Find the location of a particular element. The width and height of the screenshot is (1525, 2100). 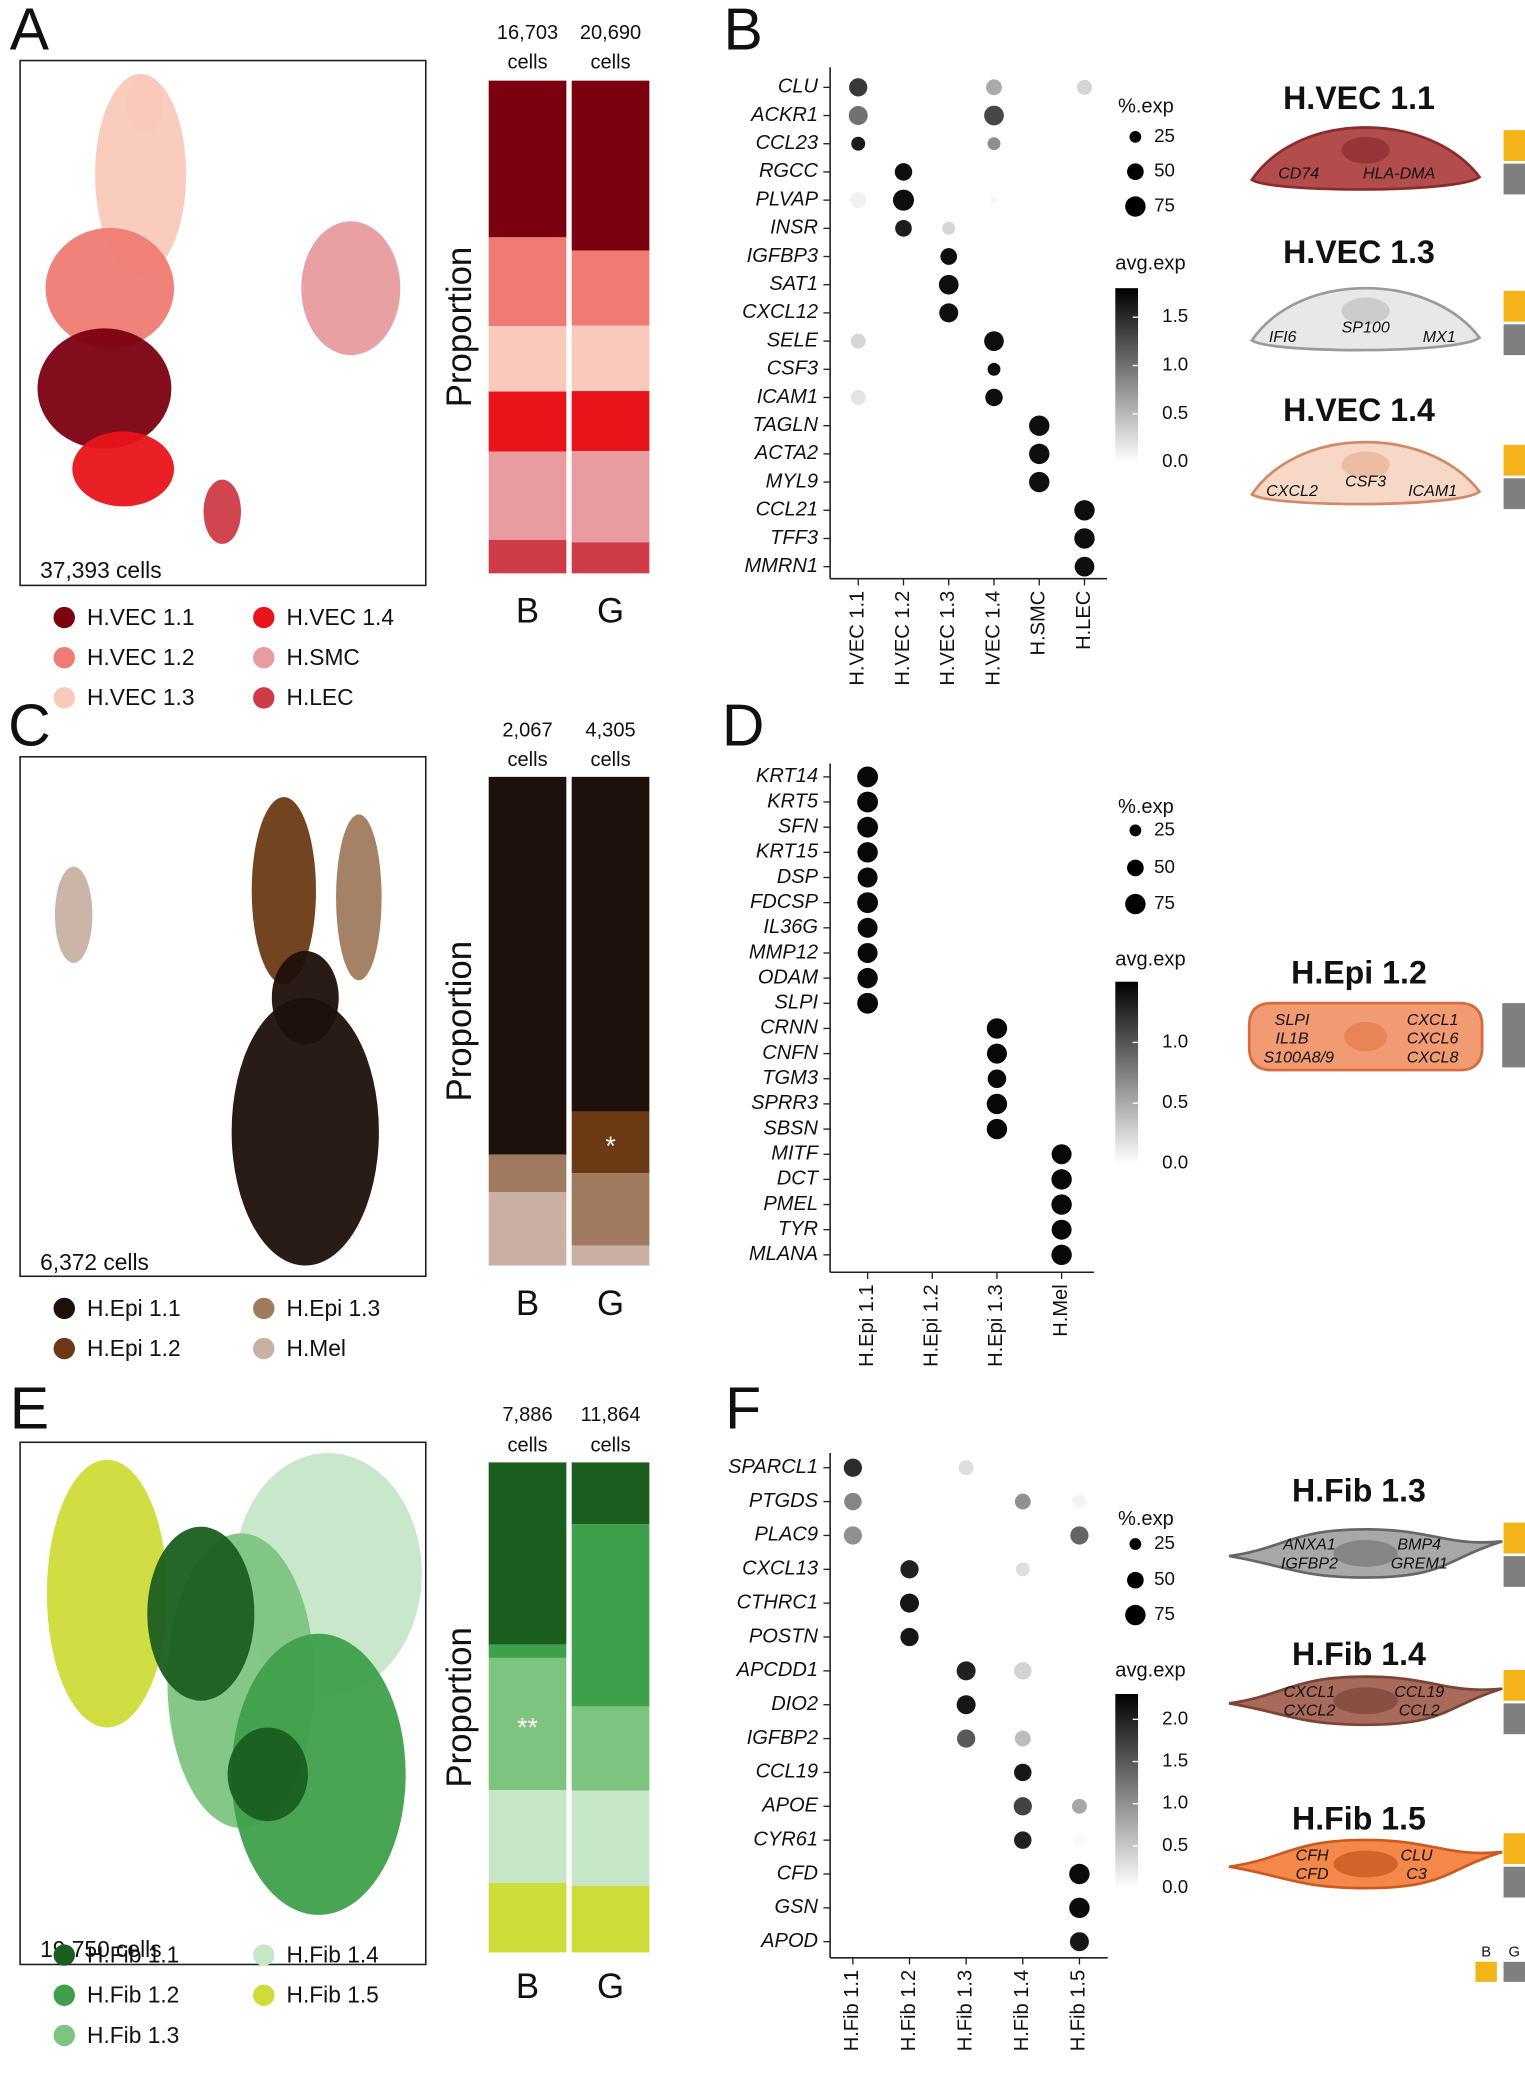

panel-letter: C is located at coordinates (29, 726).